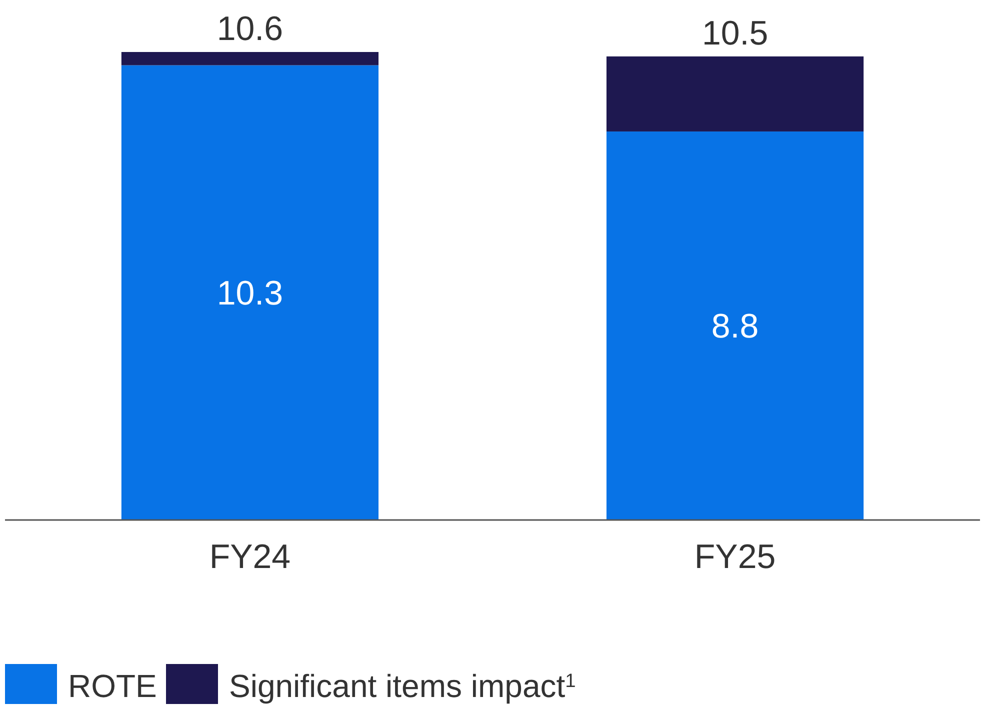  Describe the element at coordinates (735, 557) in the screenshot. I see `x-tick-label: FY25` at that location.